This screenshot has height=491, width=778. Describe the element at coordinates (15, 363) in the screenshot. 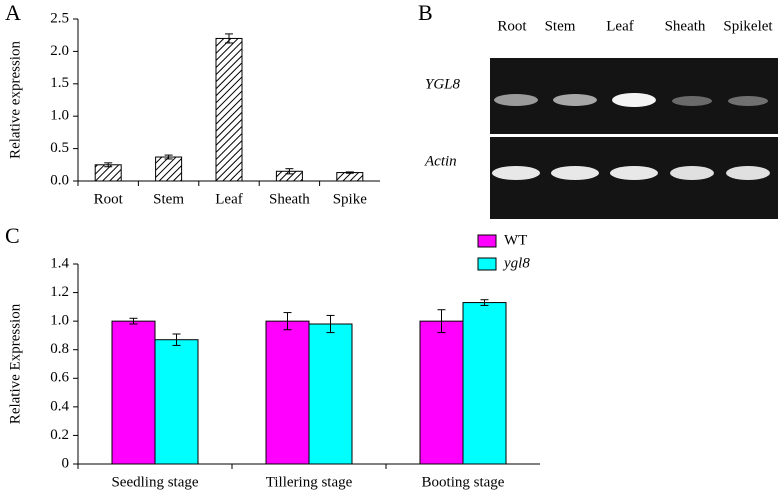

I see `y-axis-label: Relative Expression` at that location.